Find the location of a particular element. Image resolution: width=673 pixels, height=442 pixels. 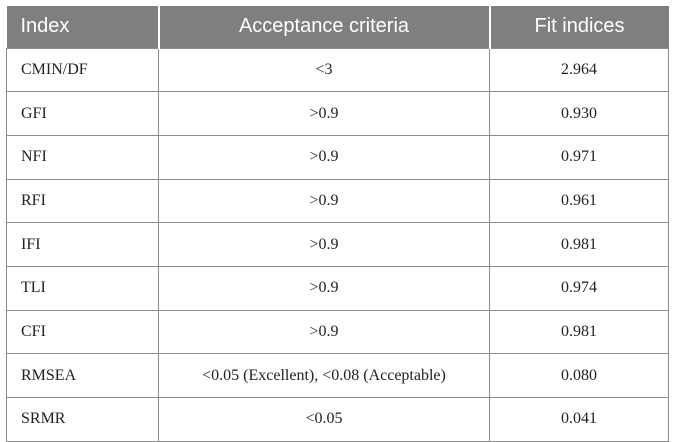

row-index: TLI is located at coordinates (82, 288).